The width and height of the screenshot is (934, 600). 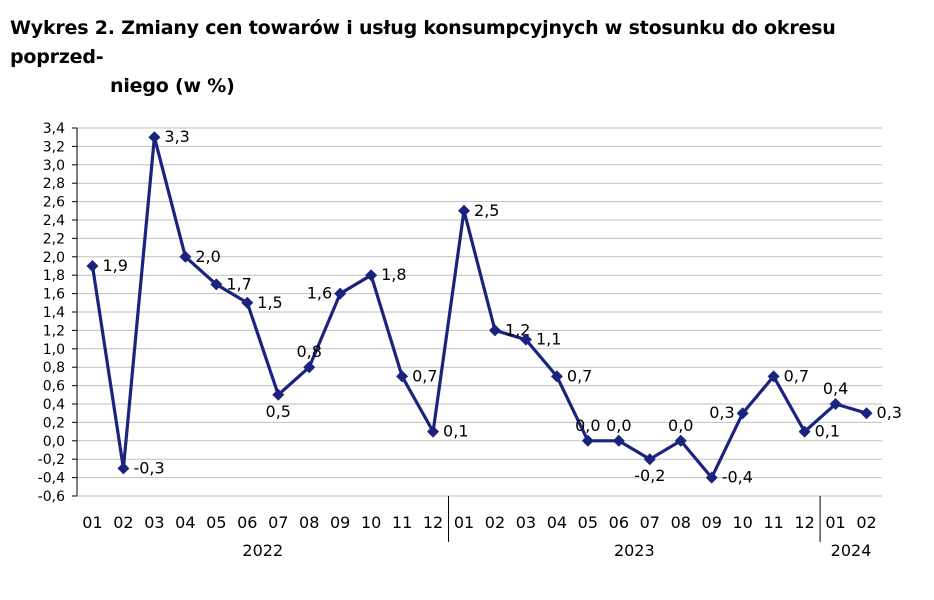 I want to click on y-tick-label: 2,8, so click(x=54, y=184).